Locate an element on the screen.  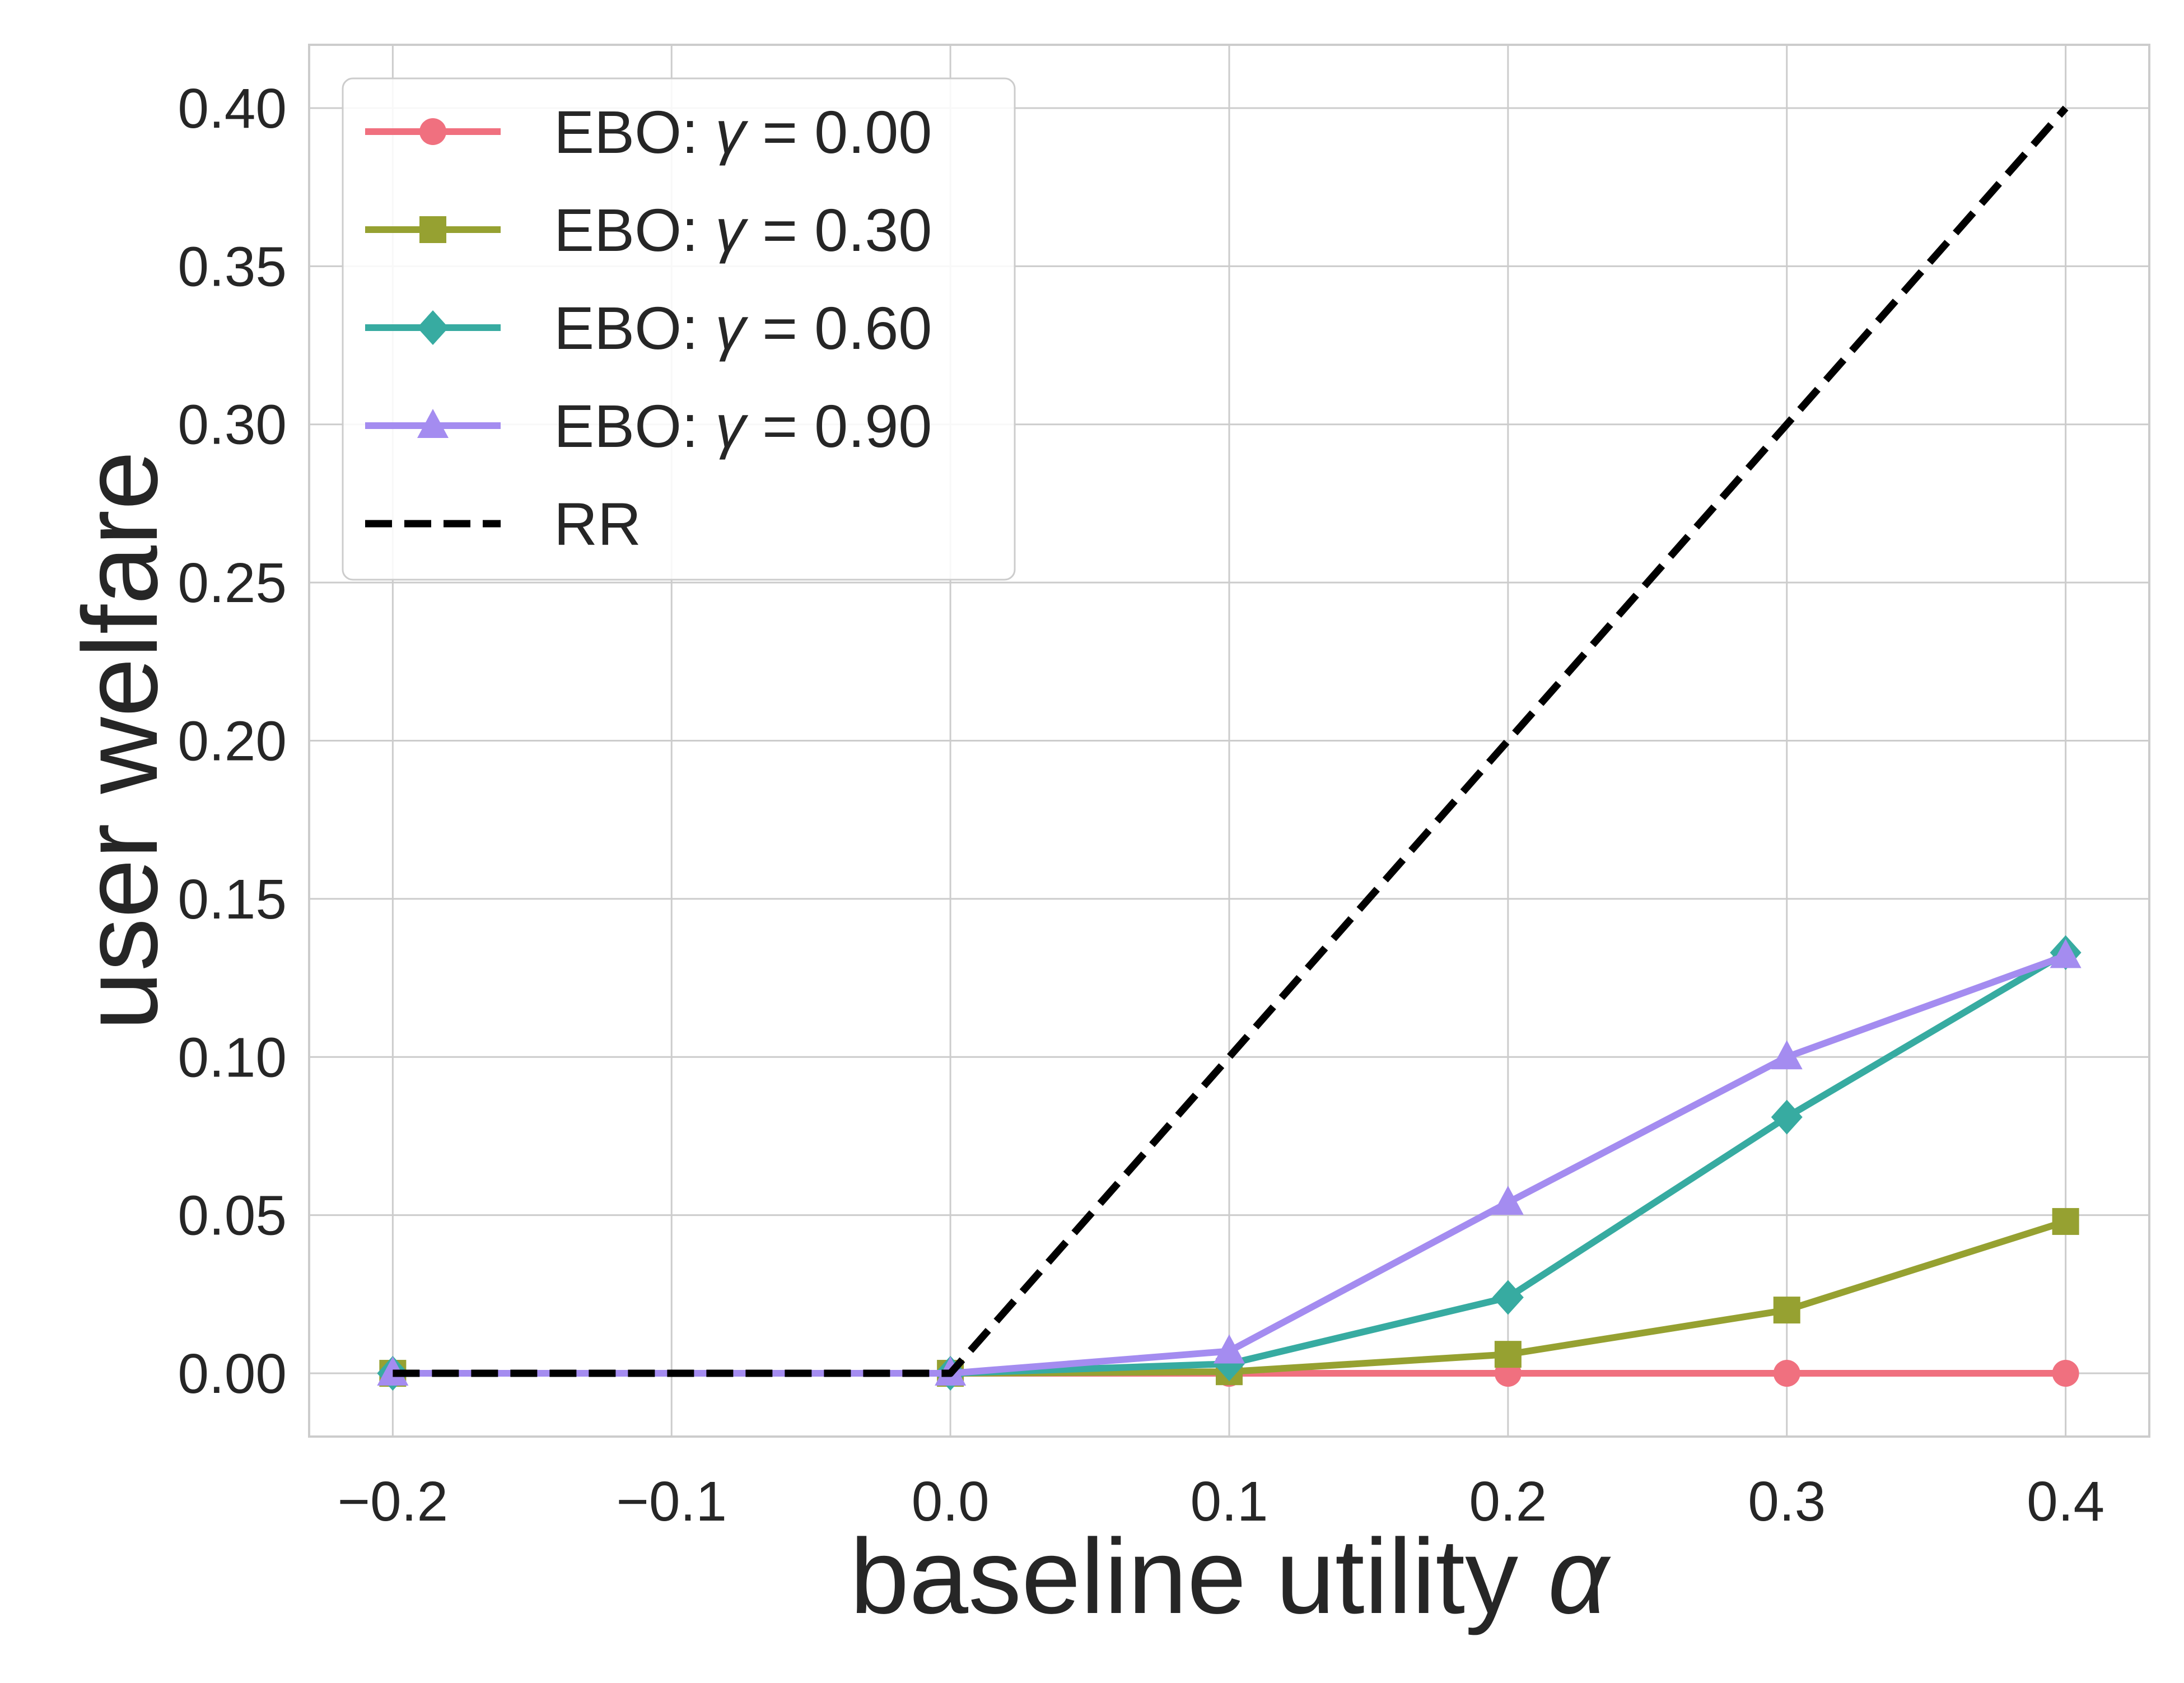
y-tick-label: 0.20 is located at coordinates (233, 742).